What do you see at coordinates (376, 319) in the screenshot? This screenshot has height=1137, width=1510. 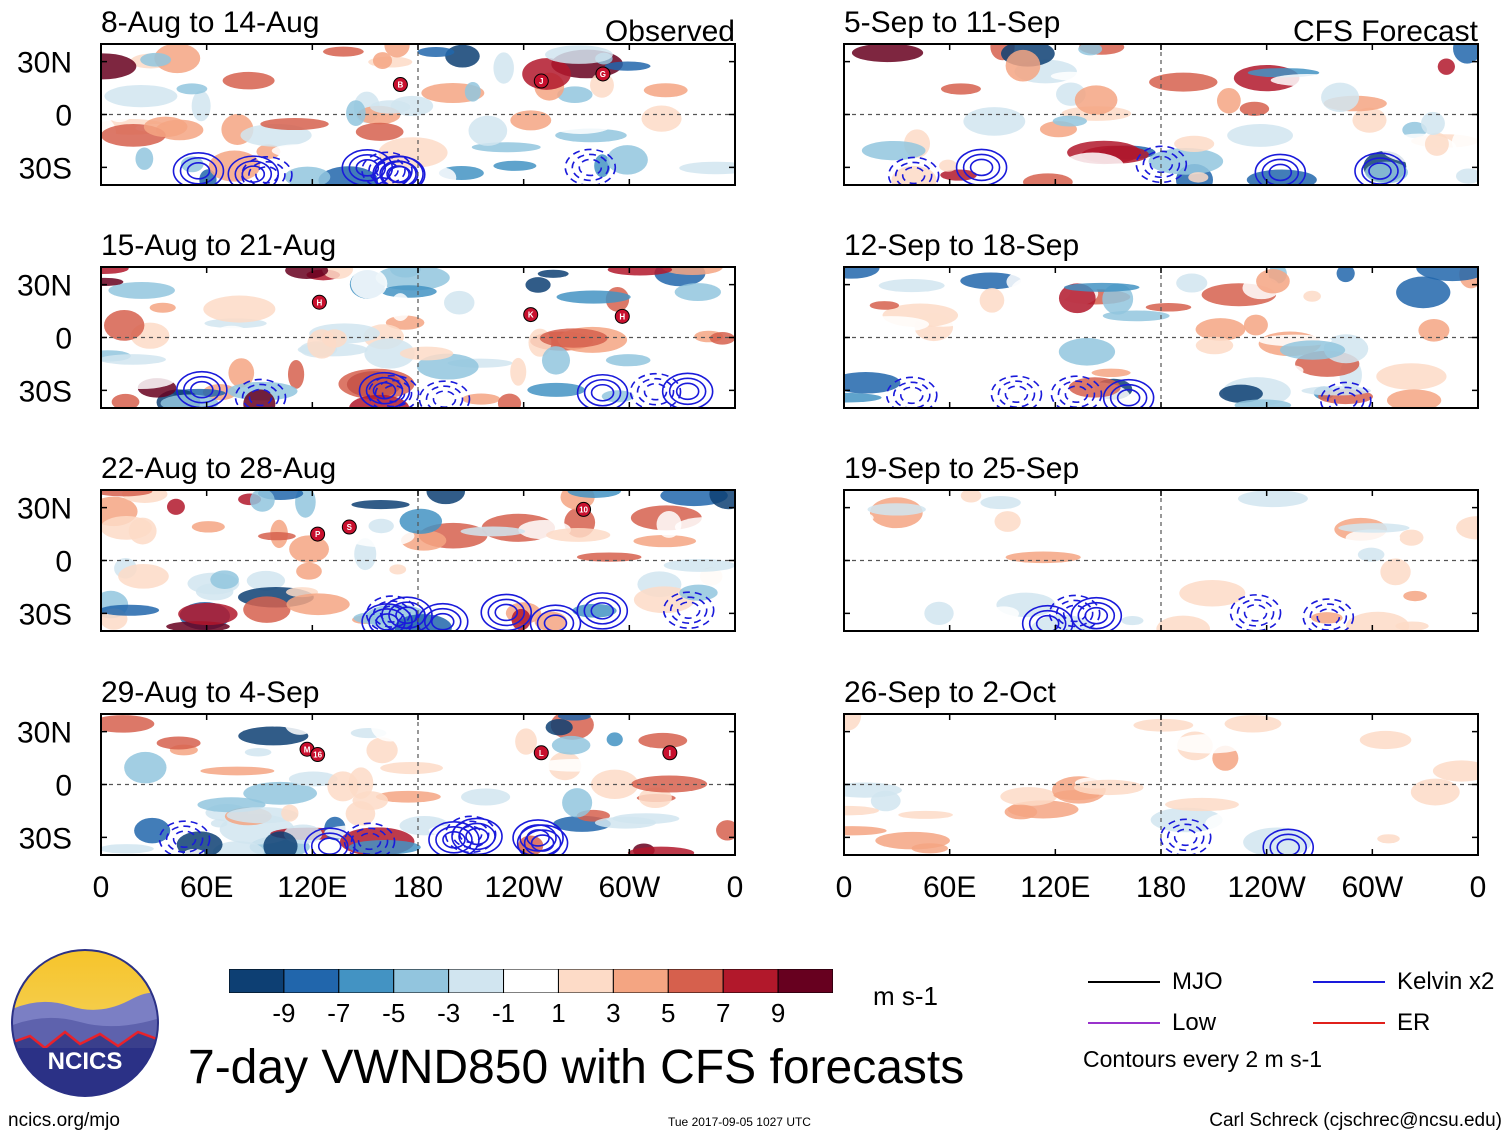 I see `panel-observed-2: 30N 0 30S 15-Aug to 21-Aug H K H` at bounding box center [376, 319].